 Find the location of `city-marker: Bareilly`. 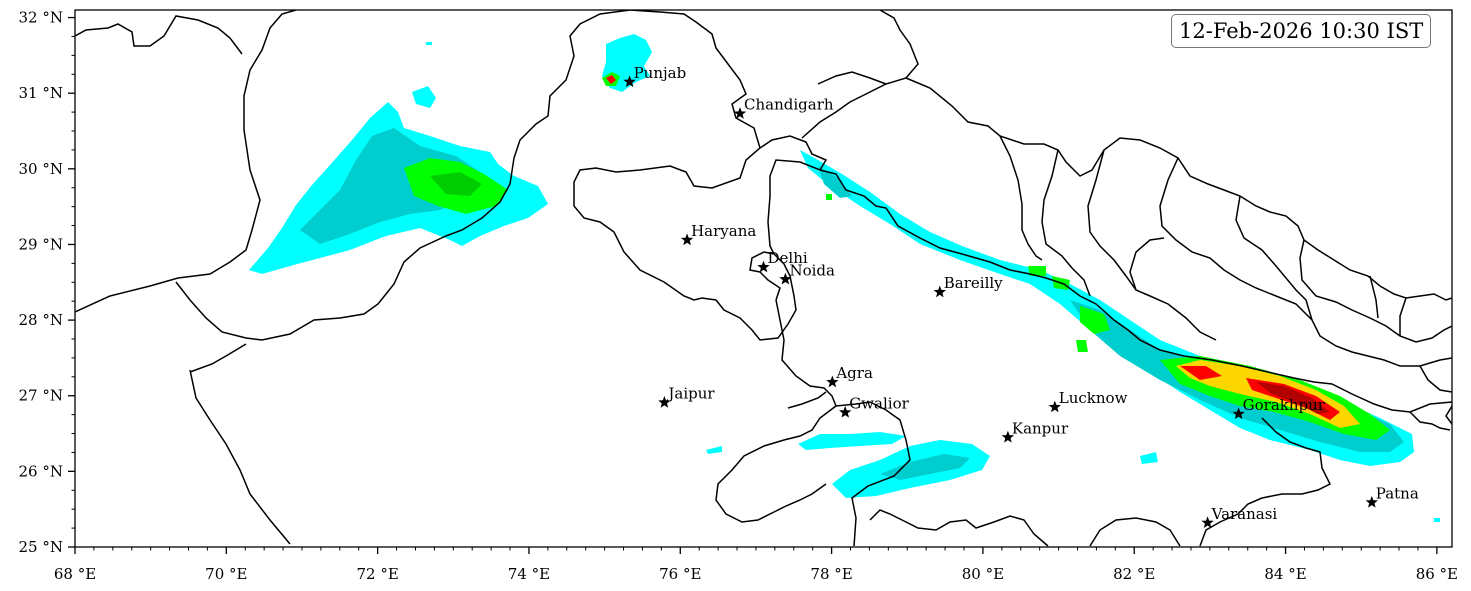

city-marker: Bareilly is located at coordinates (968, 286).